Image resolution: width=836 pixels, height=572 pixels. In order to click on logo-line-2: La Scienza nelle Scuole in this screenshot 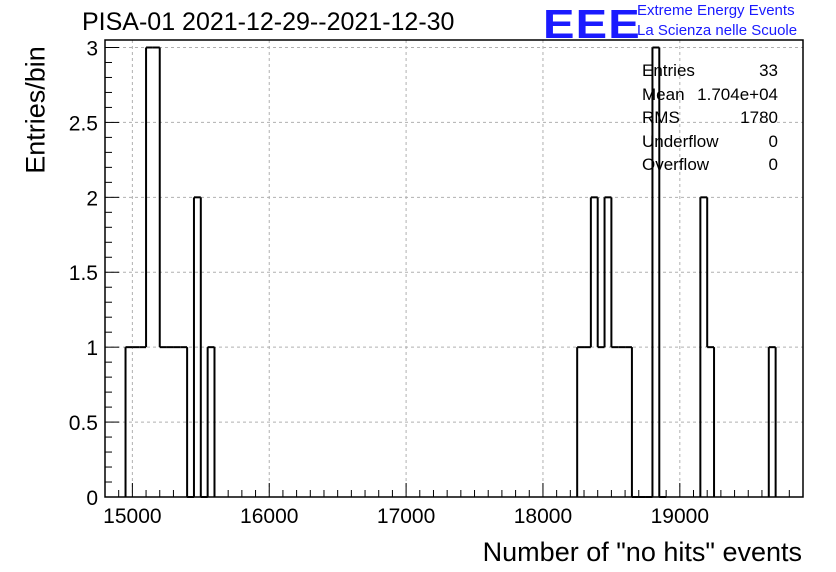, I will do `click(717, 30)`.